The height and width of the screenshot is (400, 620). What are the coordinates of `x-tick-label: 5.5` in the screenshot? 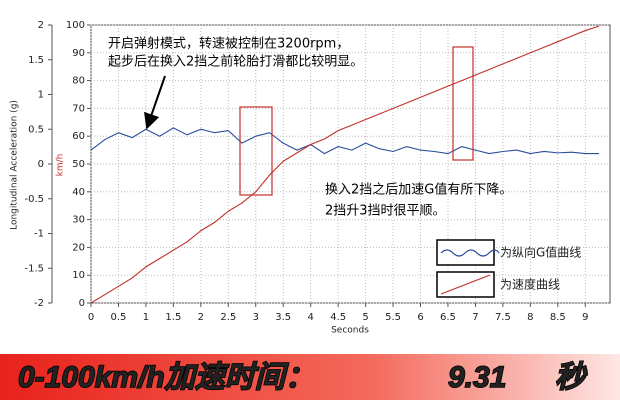 It's located at (393, 317).